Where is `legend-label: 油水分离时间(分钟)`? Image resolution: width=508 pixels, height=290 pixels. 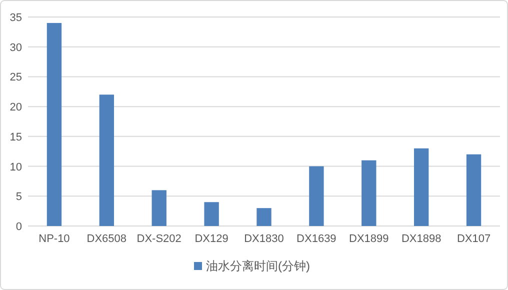
legend-label: 油水分离时间(分钟) is located at coordinates (258, 266).